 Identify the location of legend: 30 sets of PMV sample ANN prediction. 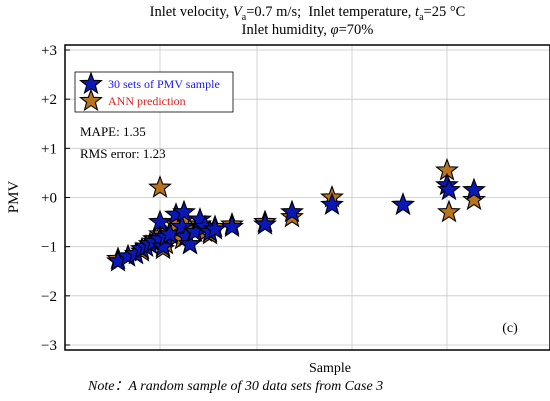
(154, 92).